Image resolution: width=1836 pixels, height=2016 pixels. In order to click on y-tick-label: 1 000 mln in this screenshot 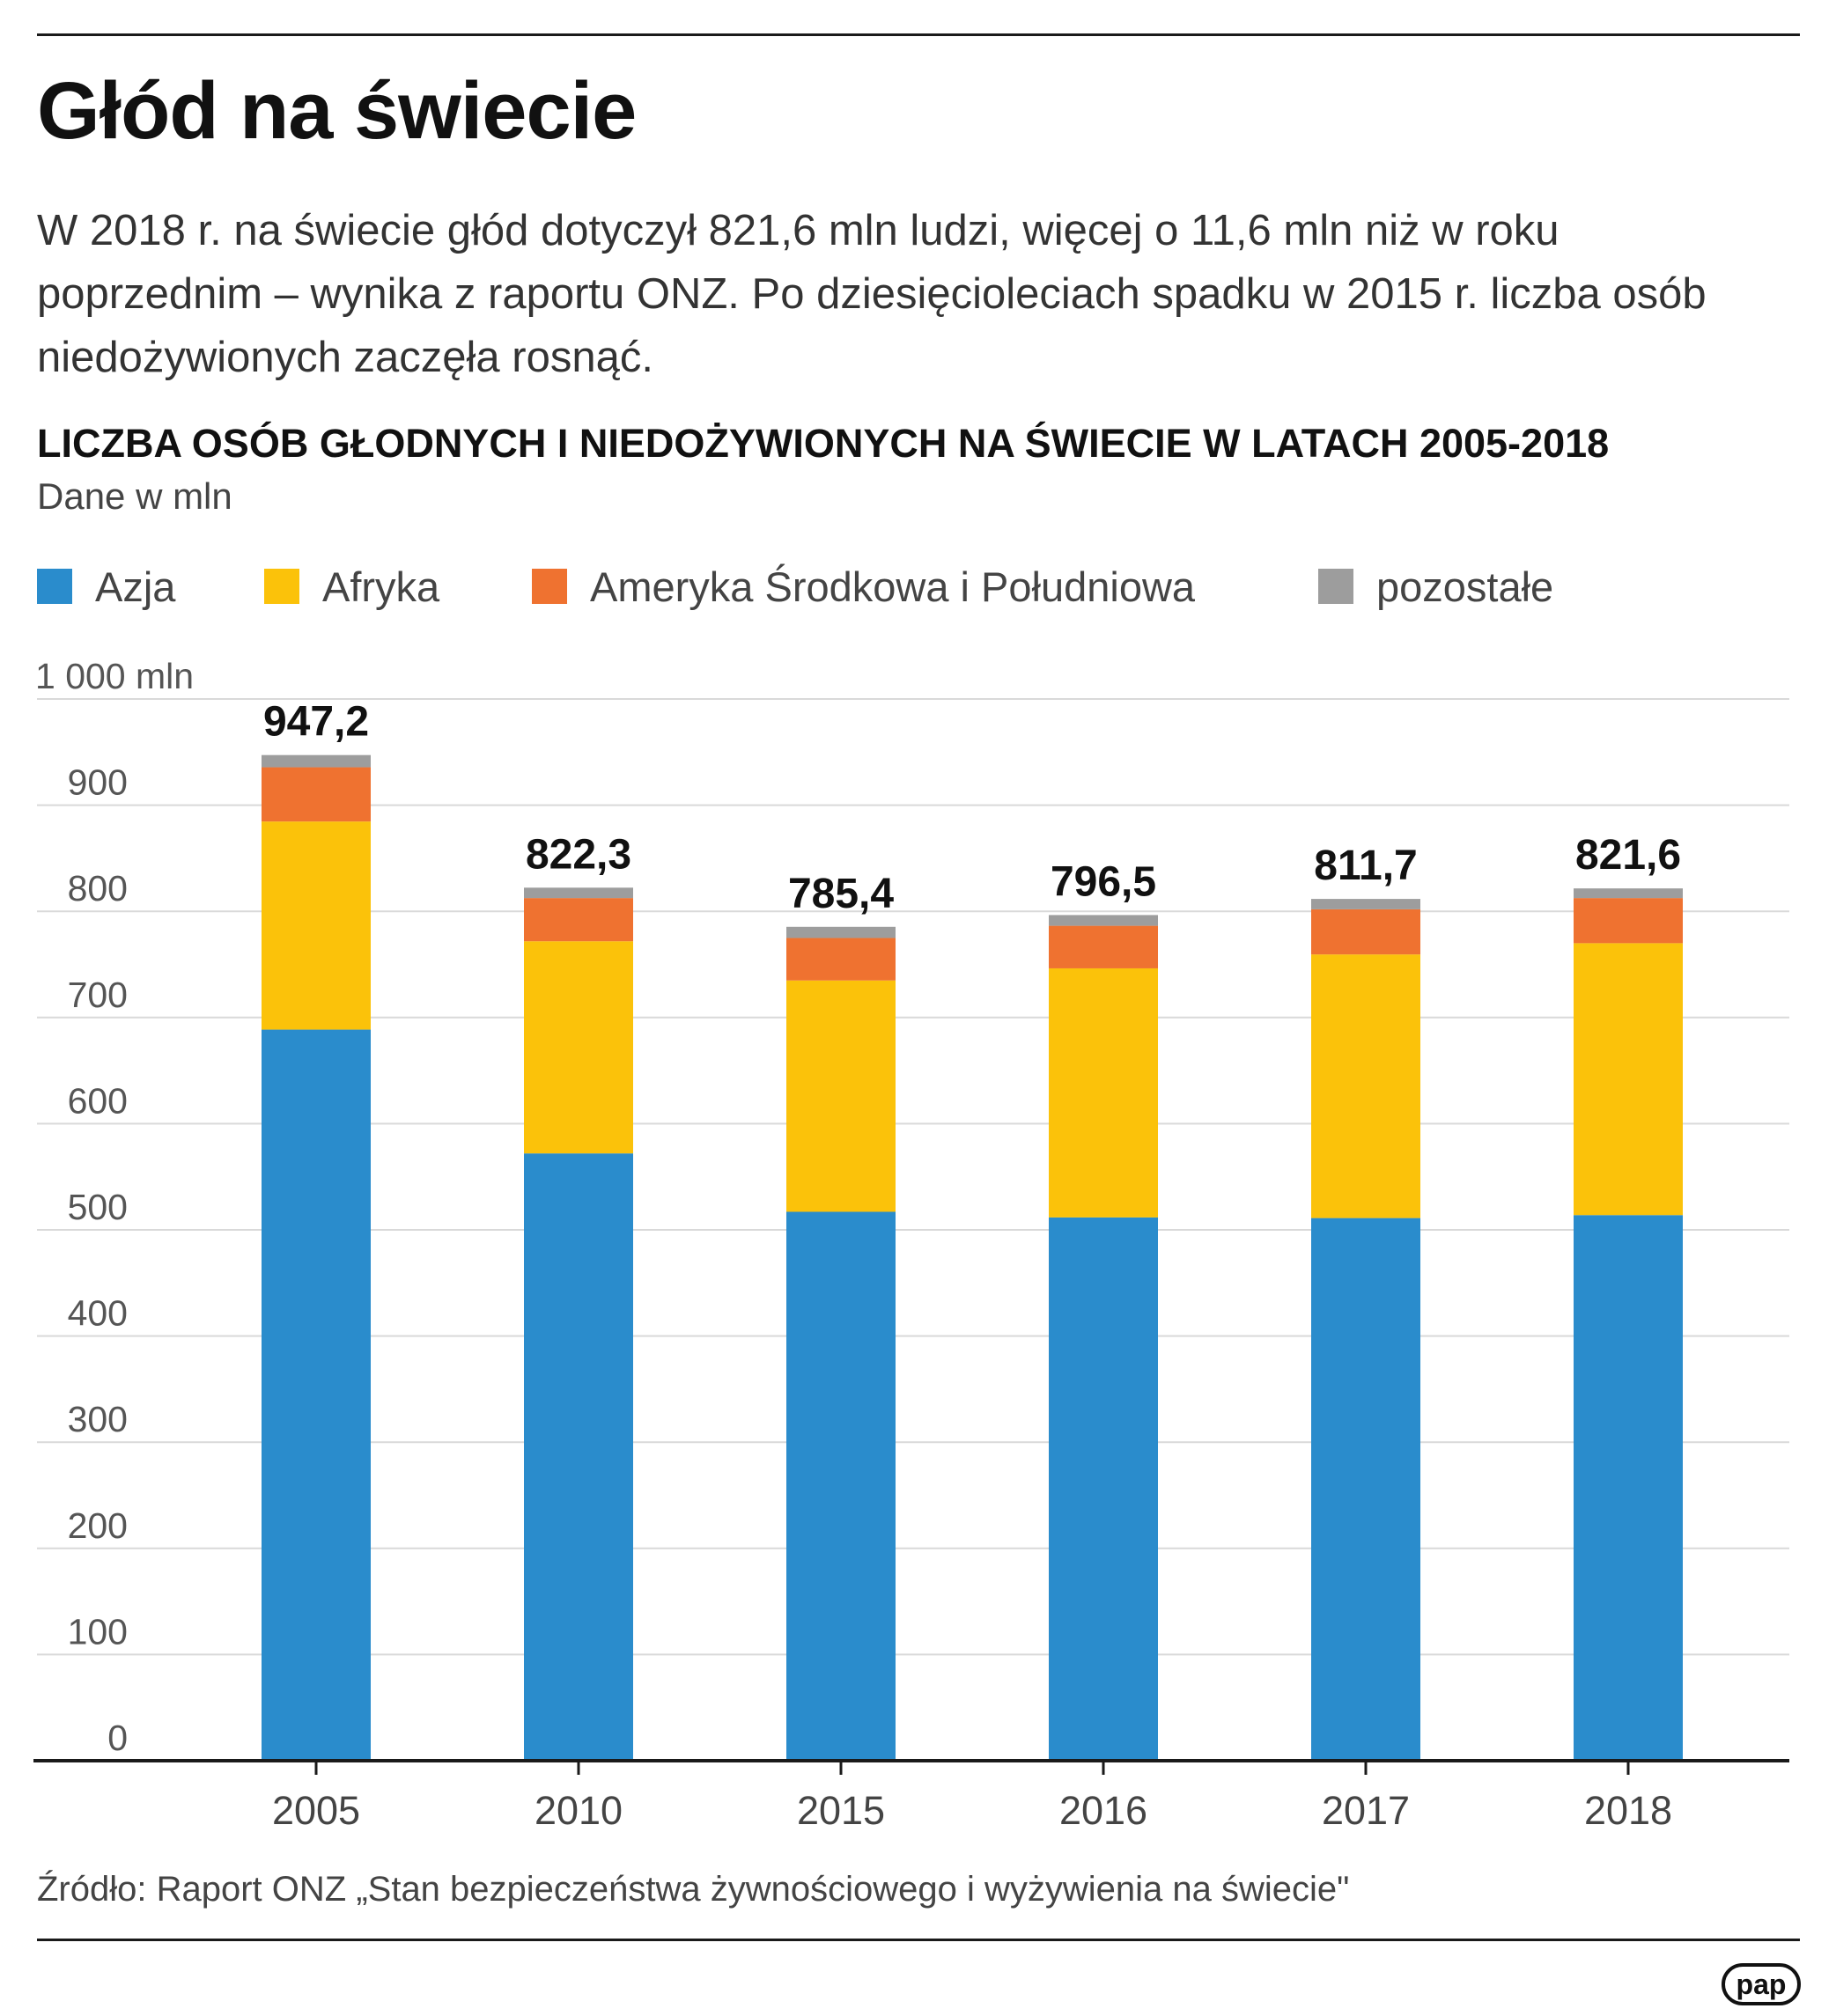, I will do `click(114, 676)`.